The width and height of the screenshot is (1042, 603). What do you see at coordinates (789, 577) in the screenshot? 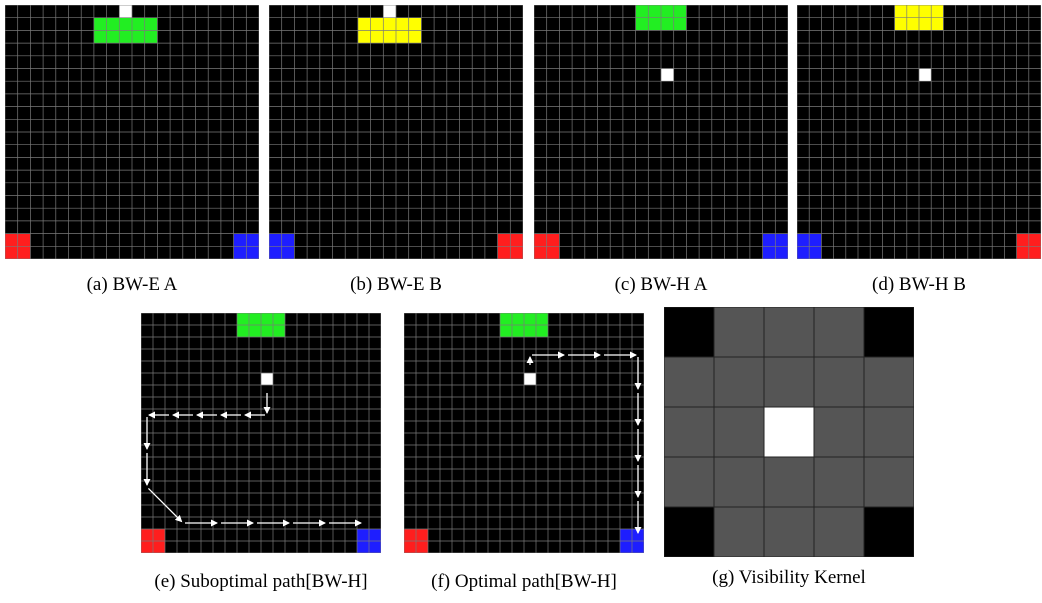
I see `caption-visibility-kernel: (g) Visibility Kernel` at bounding box center [789, 577].